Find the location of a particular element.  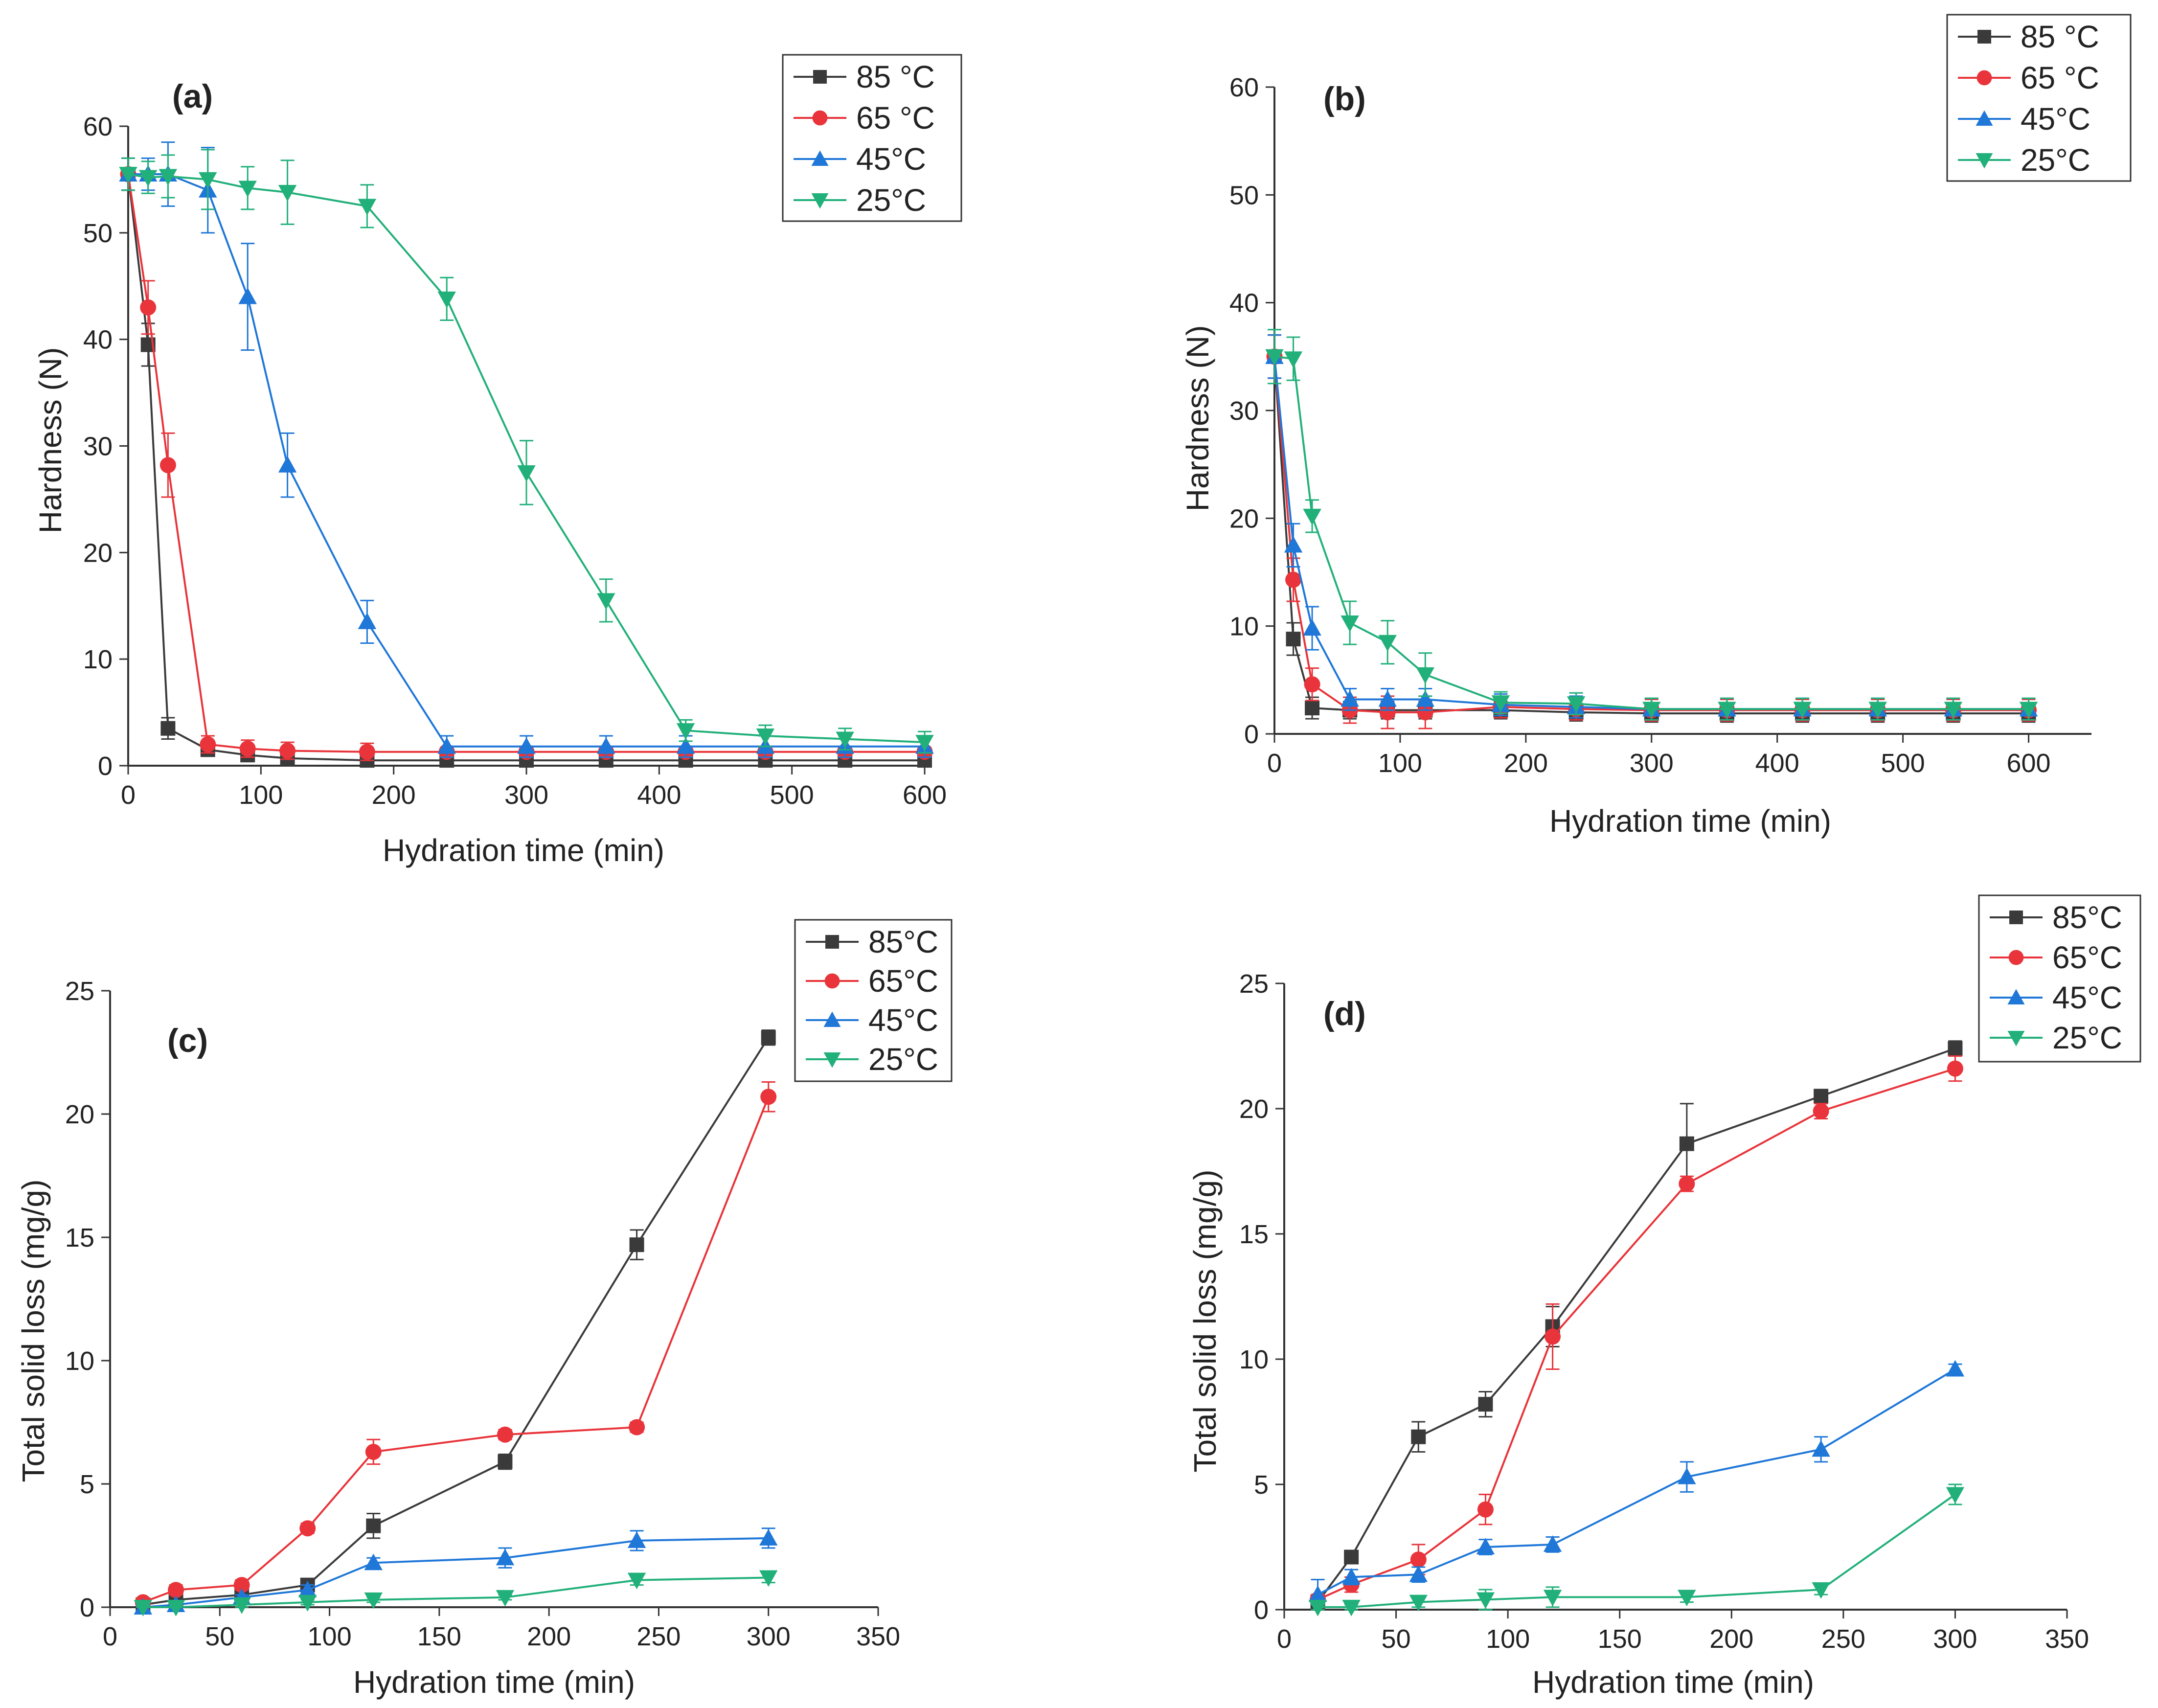

legend-label: 65 °C is located at coordinates (2060, 77).